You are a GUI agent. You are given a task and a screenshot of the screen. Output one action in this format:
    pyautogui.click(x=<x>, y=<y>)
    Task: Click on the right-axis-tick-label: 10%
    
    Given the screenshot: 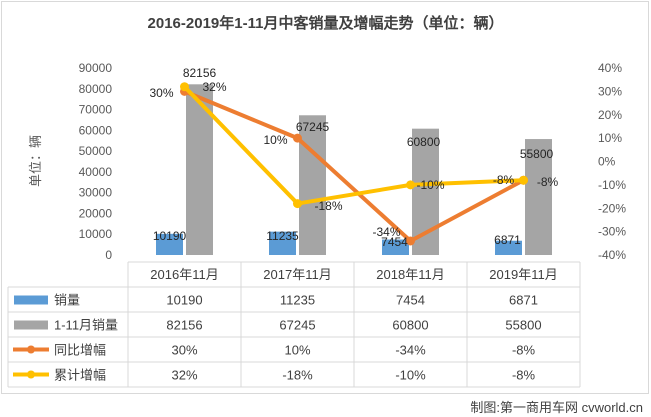 What is the action you would take?
    pyautogui.click(x=610, y=138)
    